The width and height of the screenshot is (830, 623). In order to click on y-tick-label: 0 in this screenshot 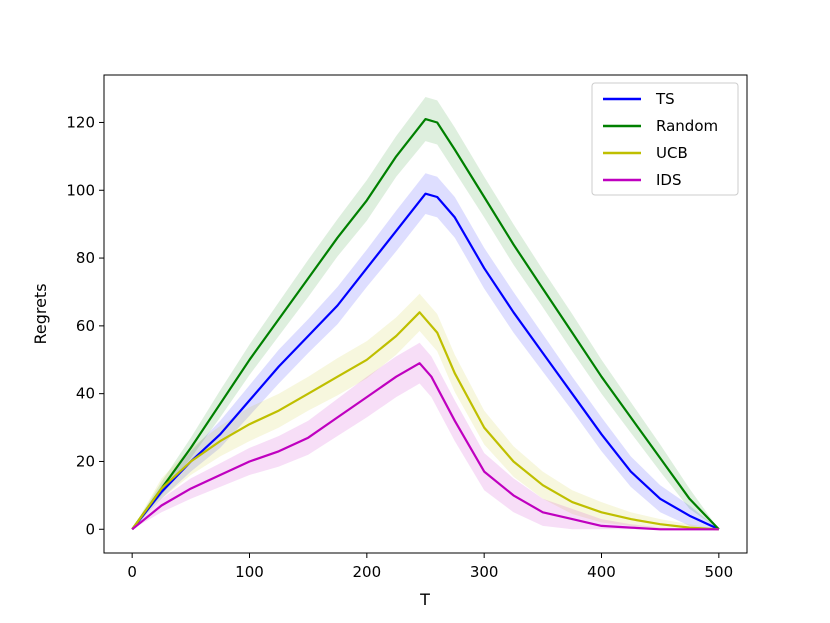, I will do `click(90, 529)`.